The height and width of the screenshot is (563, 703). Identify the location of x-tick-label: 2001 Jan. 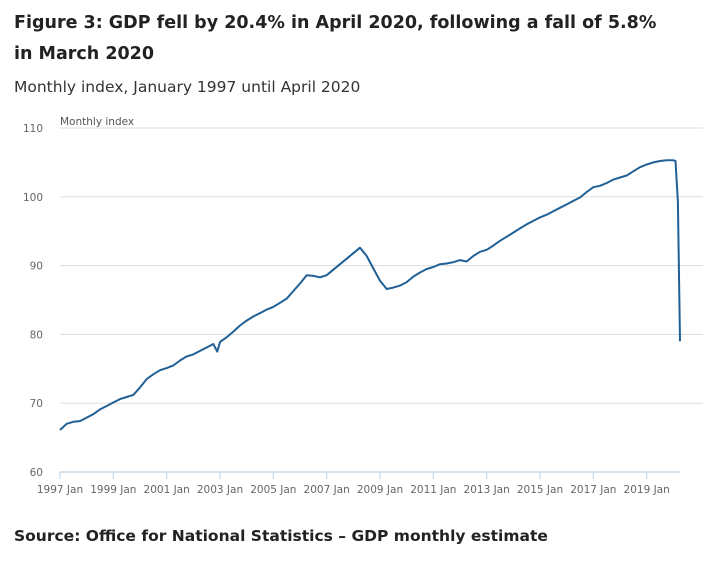
(167, 490).